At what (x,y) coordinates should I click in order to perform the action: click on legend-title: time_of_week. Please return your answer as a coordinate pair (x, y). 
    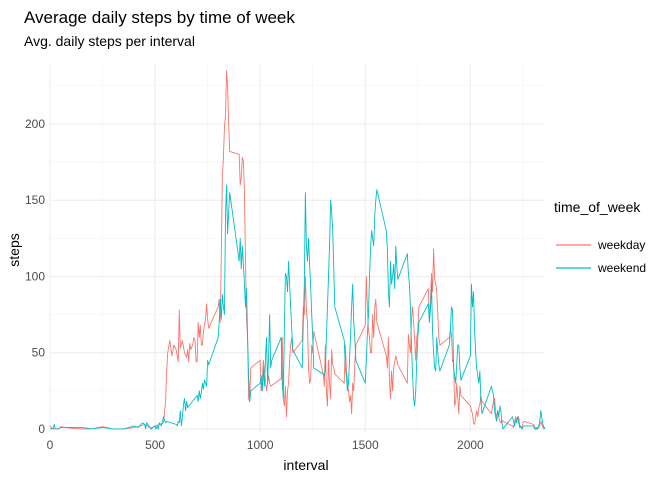
    Looking at the image, I should click on (597, 207).